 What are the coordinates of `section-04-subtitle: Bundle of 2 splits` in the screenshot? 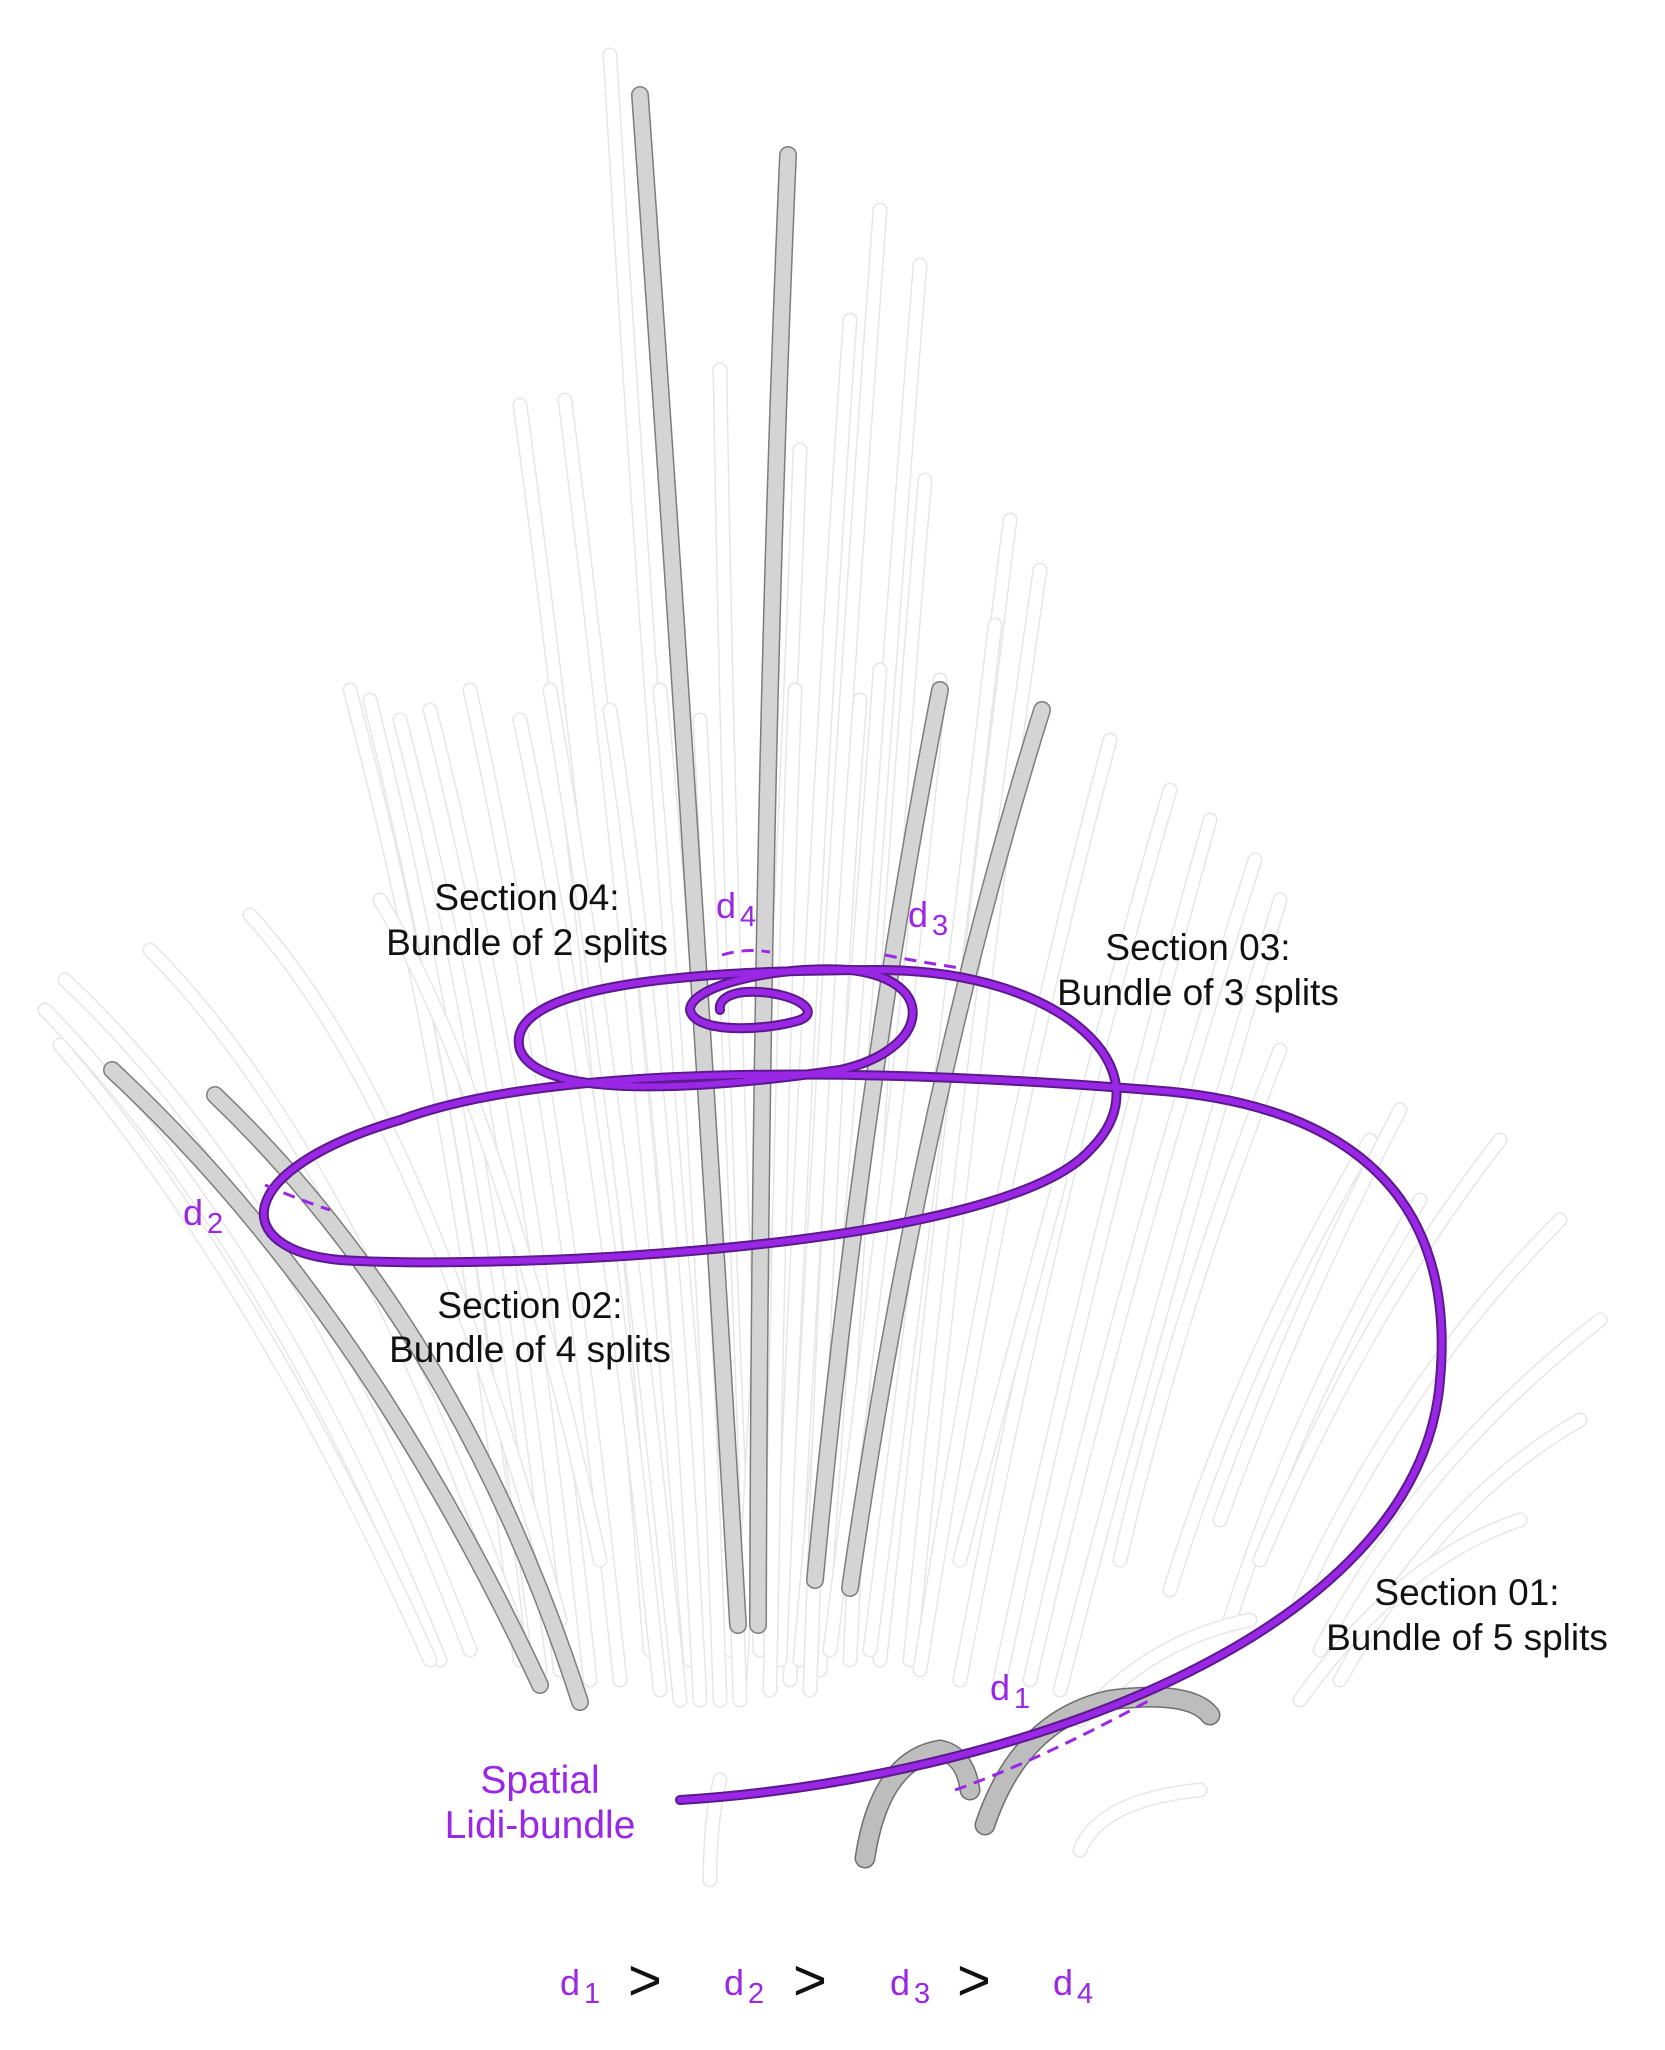 It's located at (527, 942).